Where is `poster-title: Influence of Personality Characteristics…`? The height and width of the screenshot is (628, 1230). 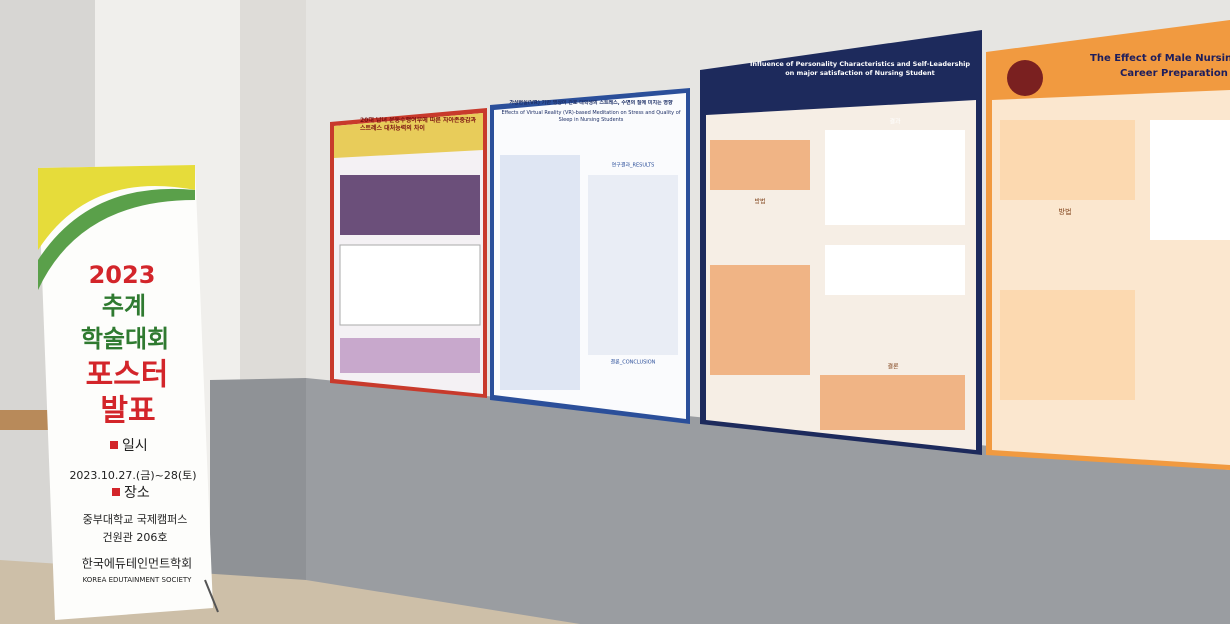 poster-title: Influence of Personality Characteristics… is located at coordinates (859, 68).